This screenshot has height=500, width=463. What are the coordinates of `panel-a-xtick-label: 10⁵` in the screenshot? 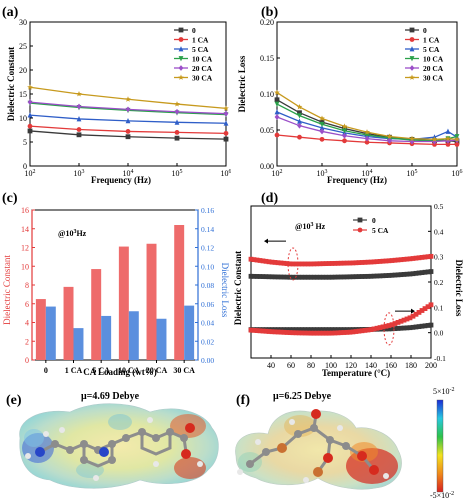 It's located at (177, 173).